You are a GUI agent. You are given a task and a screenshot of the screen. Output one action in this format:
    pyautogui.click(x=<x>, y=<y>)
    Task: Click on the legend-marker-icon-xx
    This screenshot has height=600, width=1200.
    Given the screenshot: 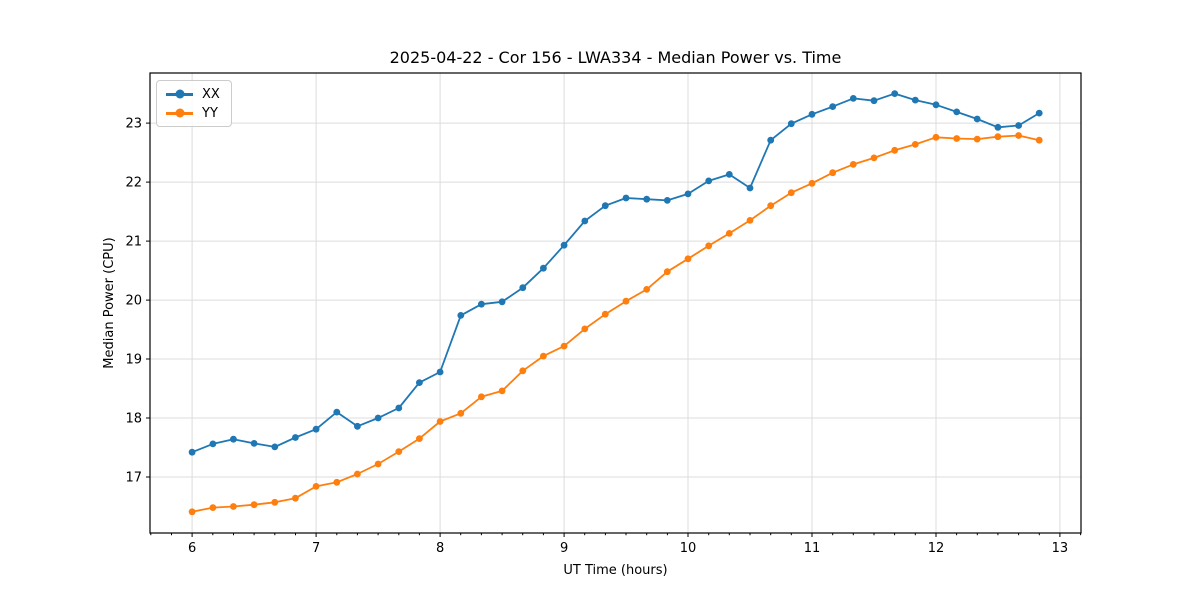 What is the action you would take?
    pyautogui.click(x=179, y=94)
    